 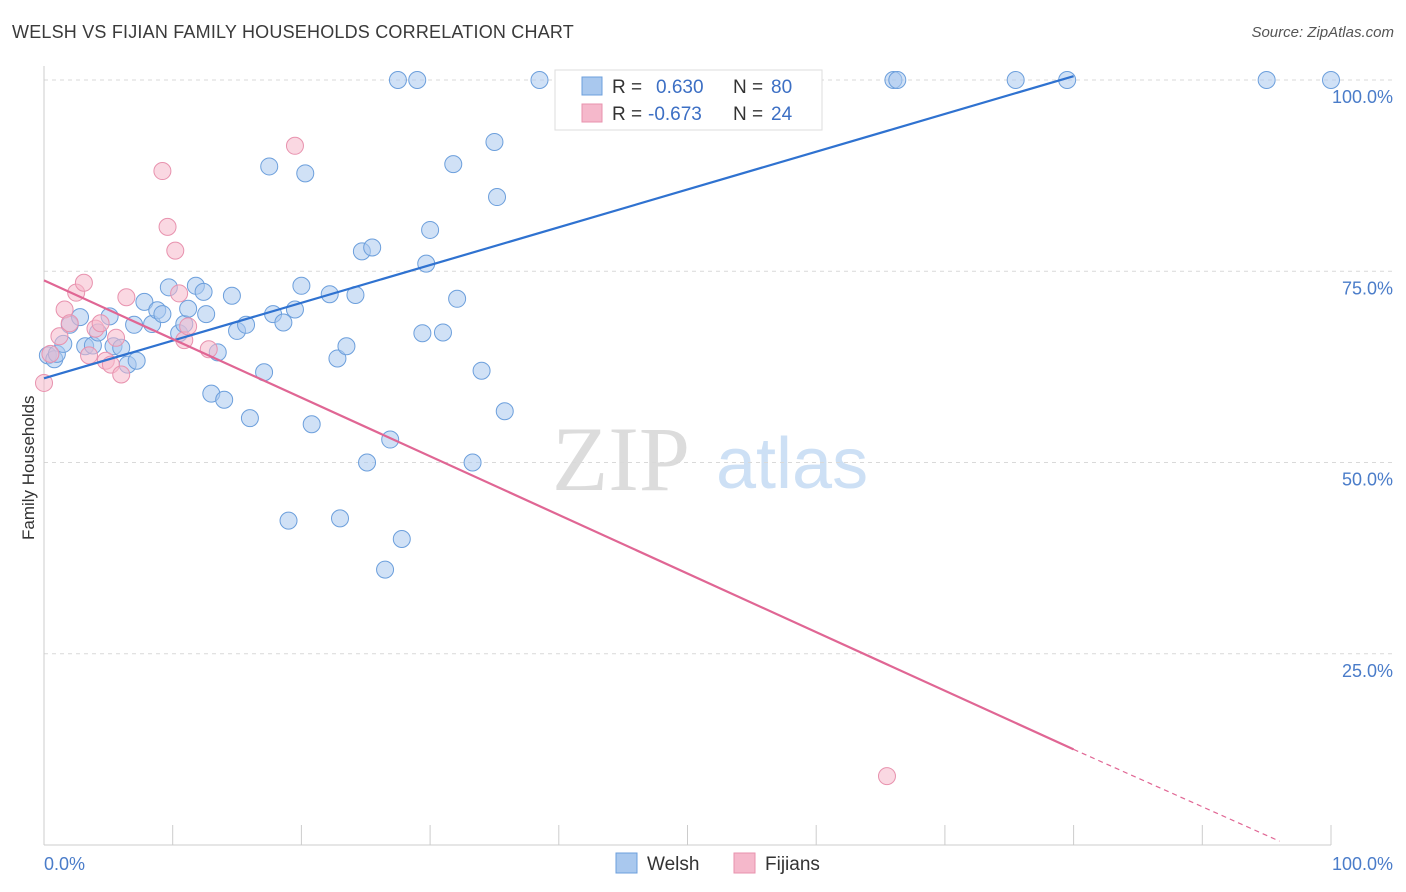 What do you see at coordinates (1367, 480) in the screenshot?
I see `y-tick-label: 50.0%` at bounding box center [1367, 480].